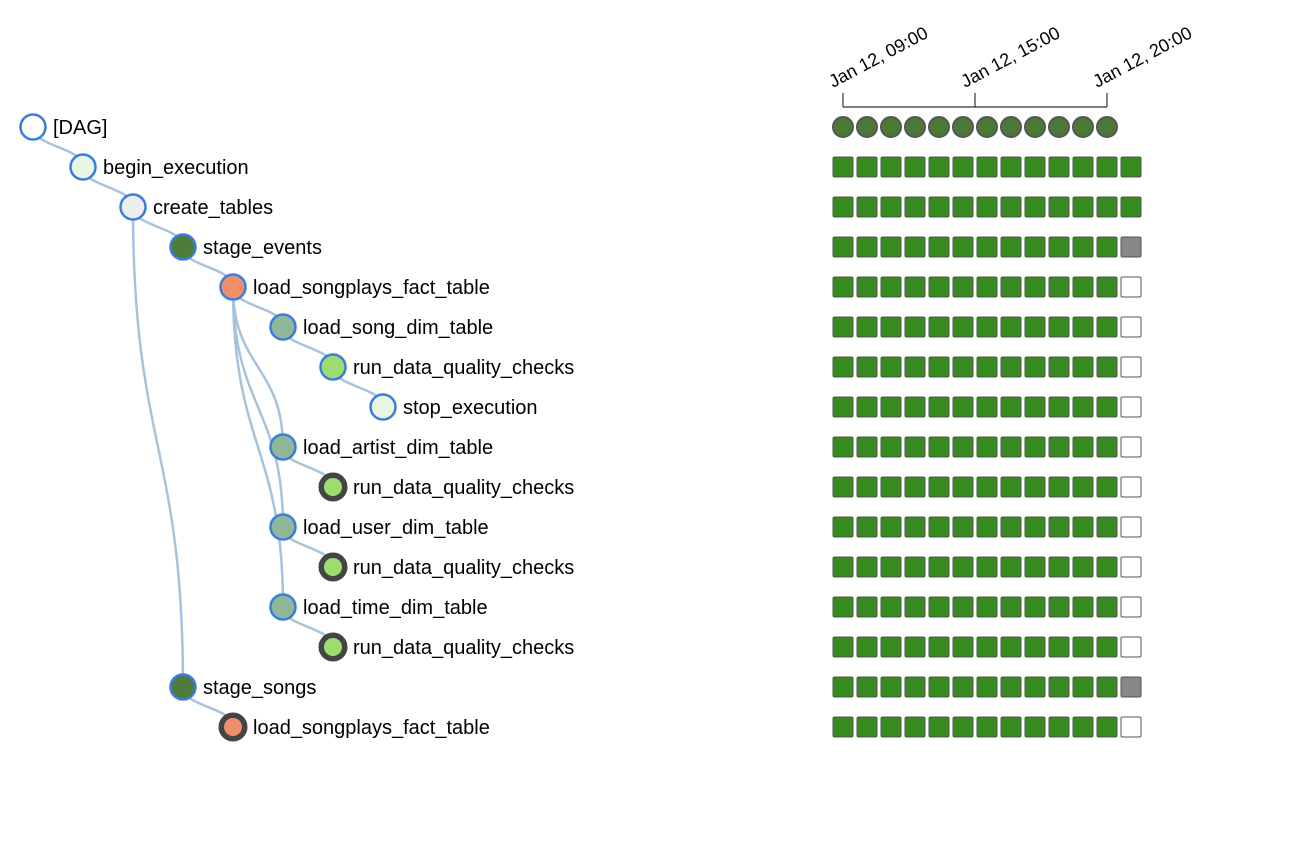 The width and height of the screenshot is (1300, 862). What do you see at coordinates (398, 328) in the screenshot?
I see `task-label: load_song_dim_table` at bounding box center [398, 328].